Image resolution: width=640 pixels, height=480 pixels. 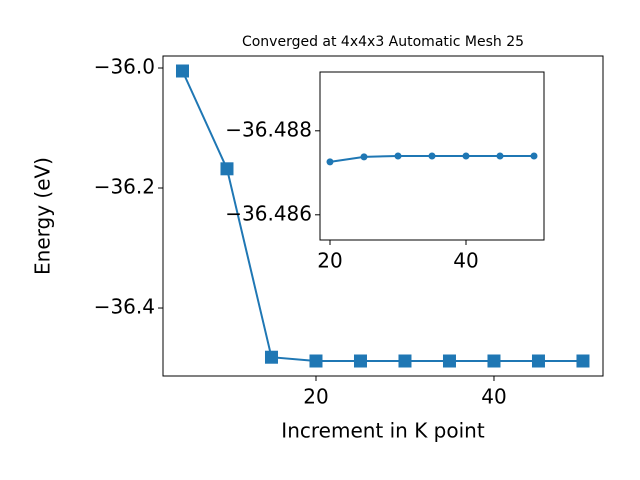 I want to click on x-axis-label: Increment in K point, so click(x=383, y=431).